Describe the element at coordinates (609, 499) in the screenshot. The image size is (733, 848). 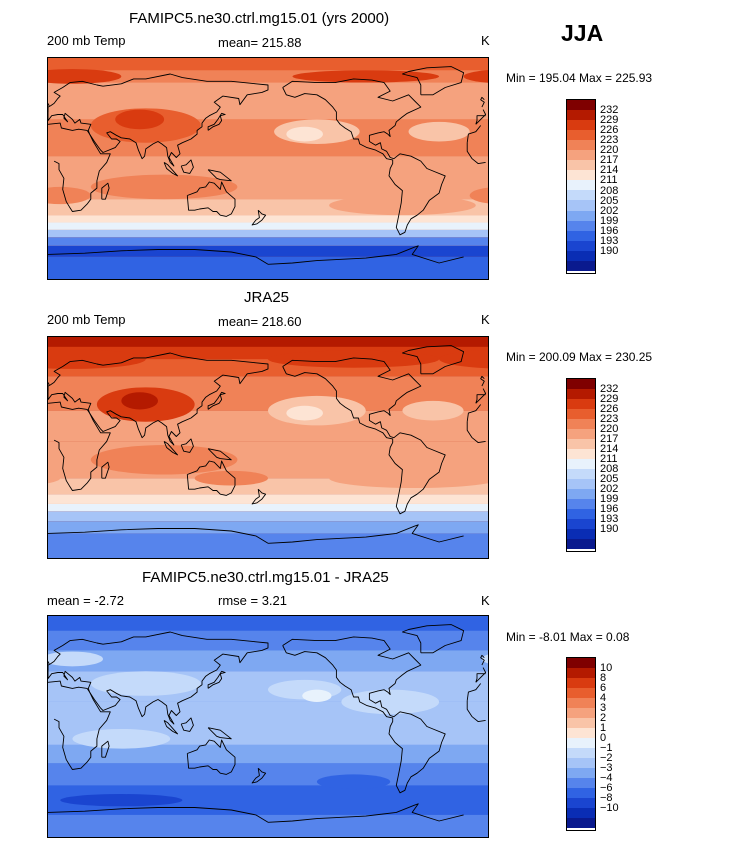
I see `colorbar-tick-label: 199` at that location.